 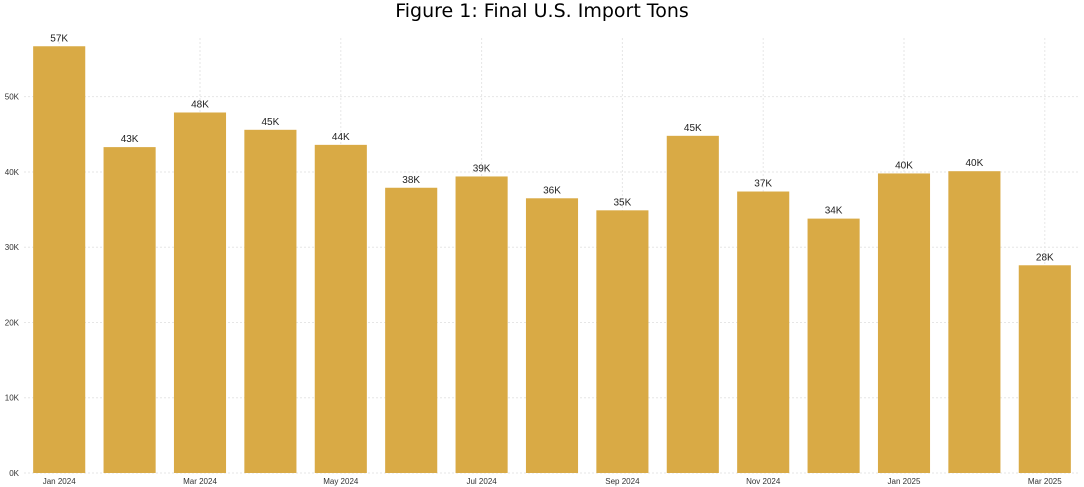 What do you see at coordinates (622, 481) in the screenshot?
I see `x-tick-label: Sep 2024` at bounding box center [622, 481].